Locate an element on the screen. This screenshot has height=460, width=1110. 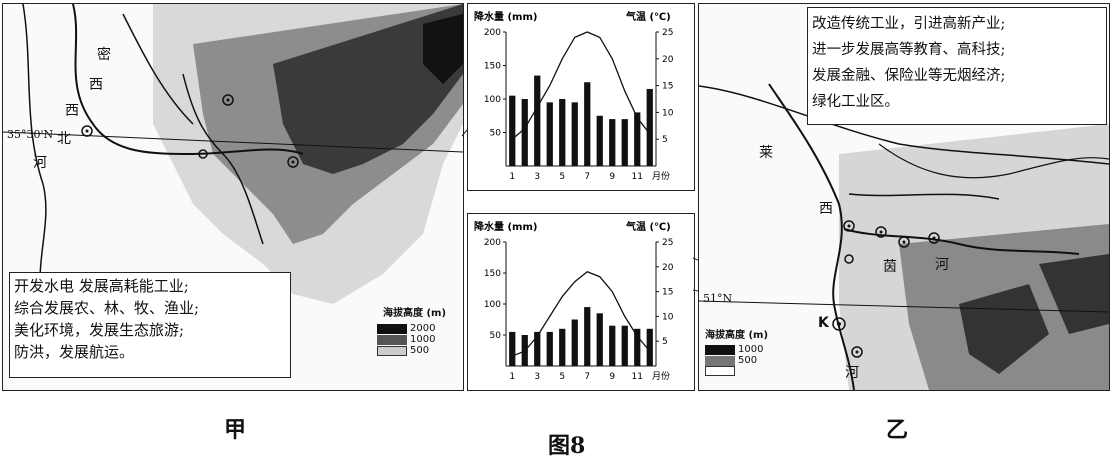
place-label-he-2: 河 is located at coordinates (852, 373).